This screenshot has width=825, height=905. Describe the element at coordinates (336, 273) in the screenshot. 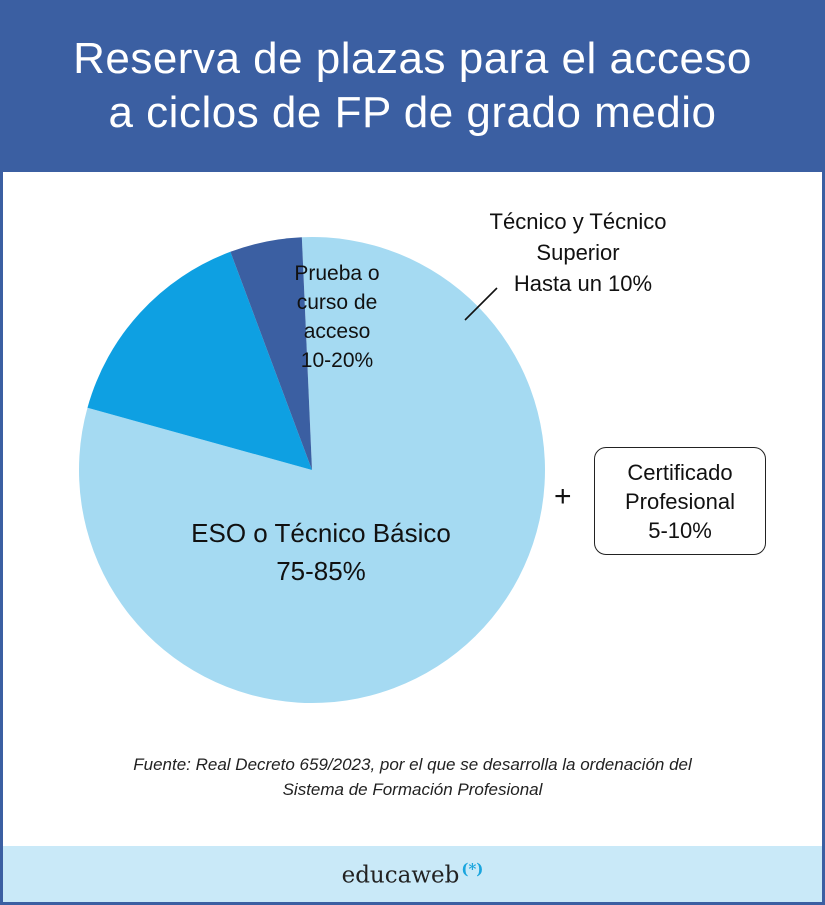

I see `prueba-label-line-1: Prueba o` at that location.